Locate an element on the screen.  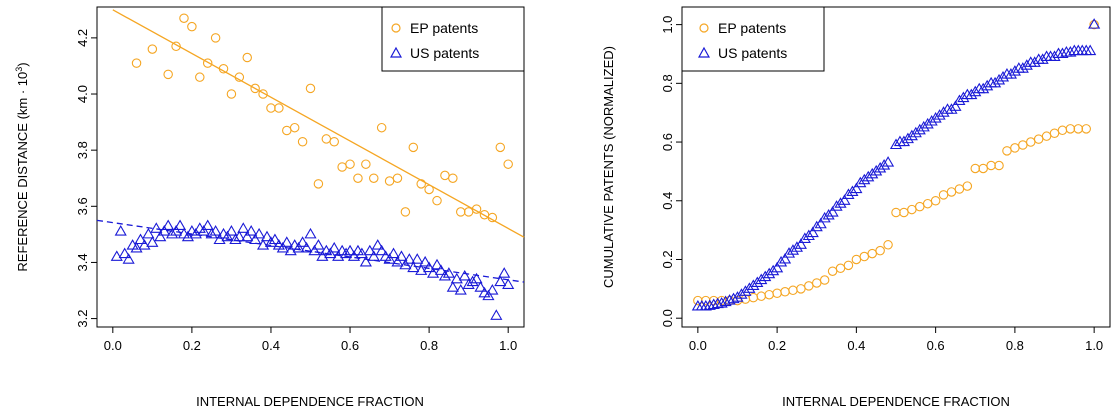
fit-line is located at coordinates (310, 251).